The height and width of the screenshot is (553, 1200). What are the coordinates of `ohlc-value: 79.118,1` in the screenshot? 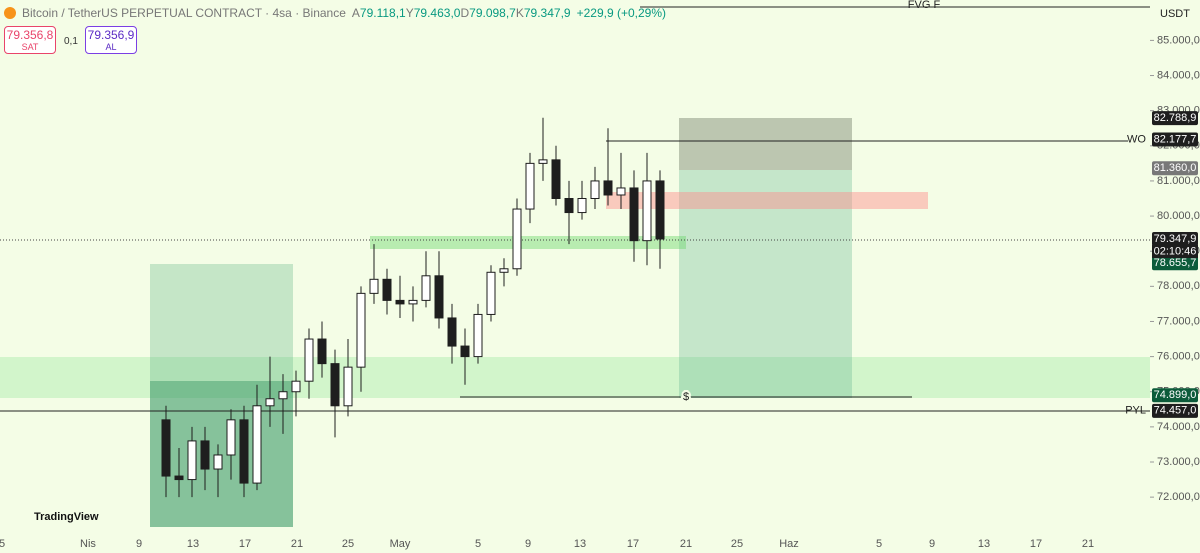 It's located at (382, 13).